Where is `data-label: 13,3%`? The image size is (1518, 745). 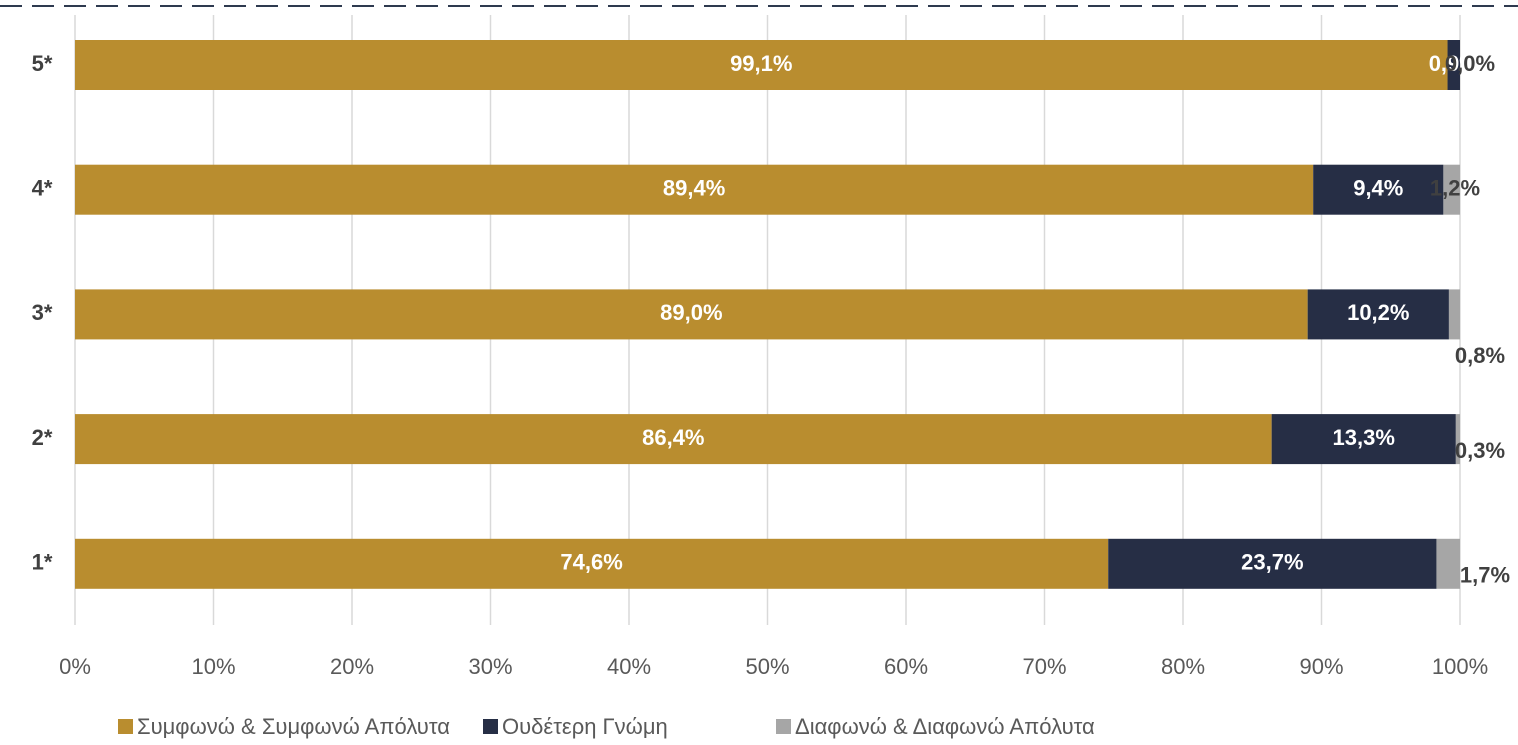
data-label: 13,3% is located at coordinates (1364, 437).